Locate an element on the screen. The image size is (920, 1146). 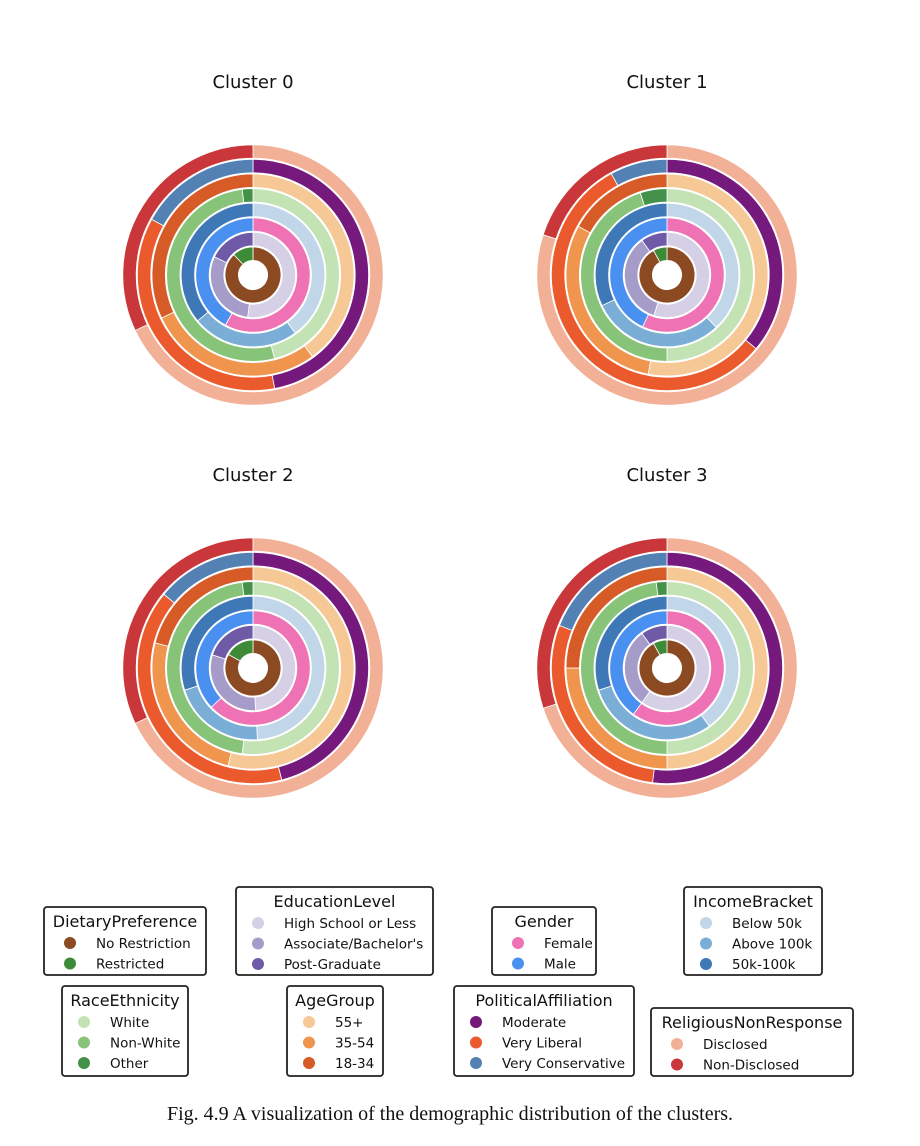
wedge-2-incomebracket-50k-100k: IncomeBracket: 50k-100k is located at coordinates (217, 643).